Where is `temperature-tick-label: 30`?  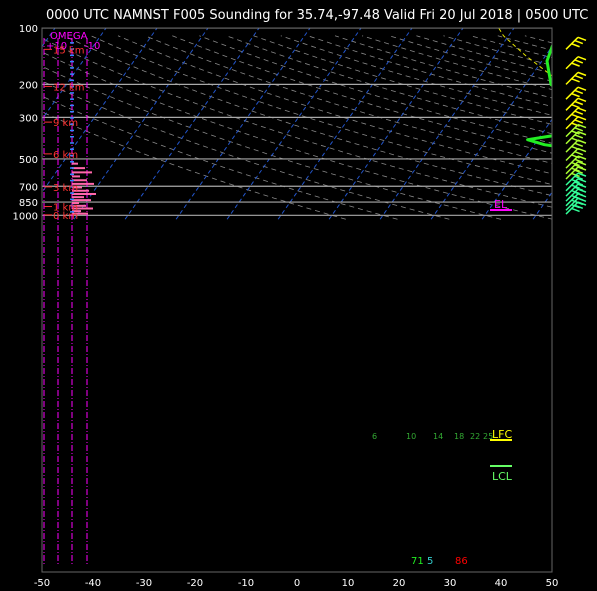 temperature-tick-label: 30 is located at coordinates (450, 583).